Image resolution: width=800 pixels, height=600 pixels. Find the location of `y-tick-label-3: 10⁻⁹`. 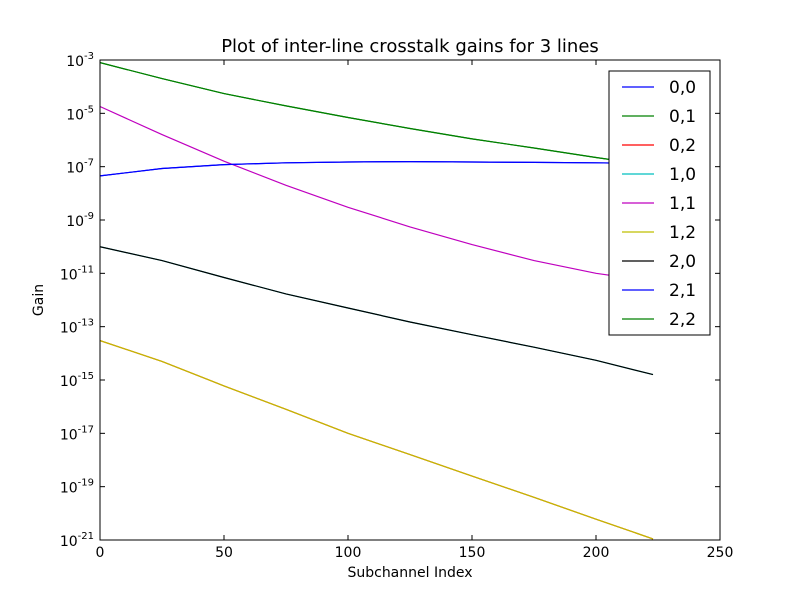

y-tick-label-3: 10⁻⁹ is located at coordinates (80, 220).